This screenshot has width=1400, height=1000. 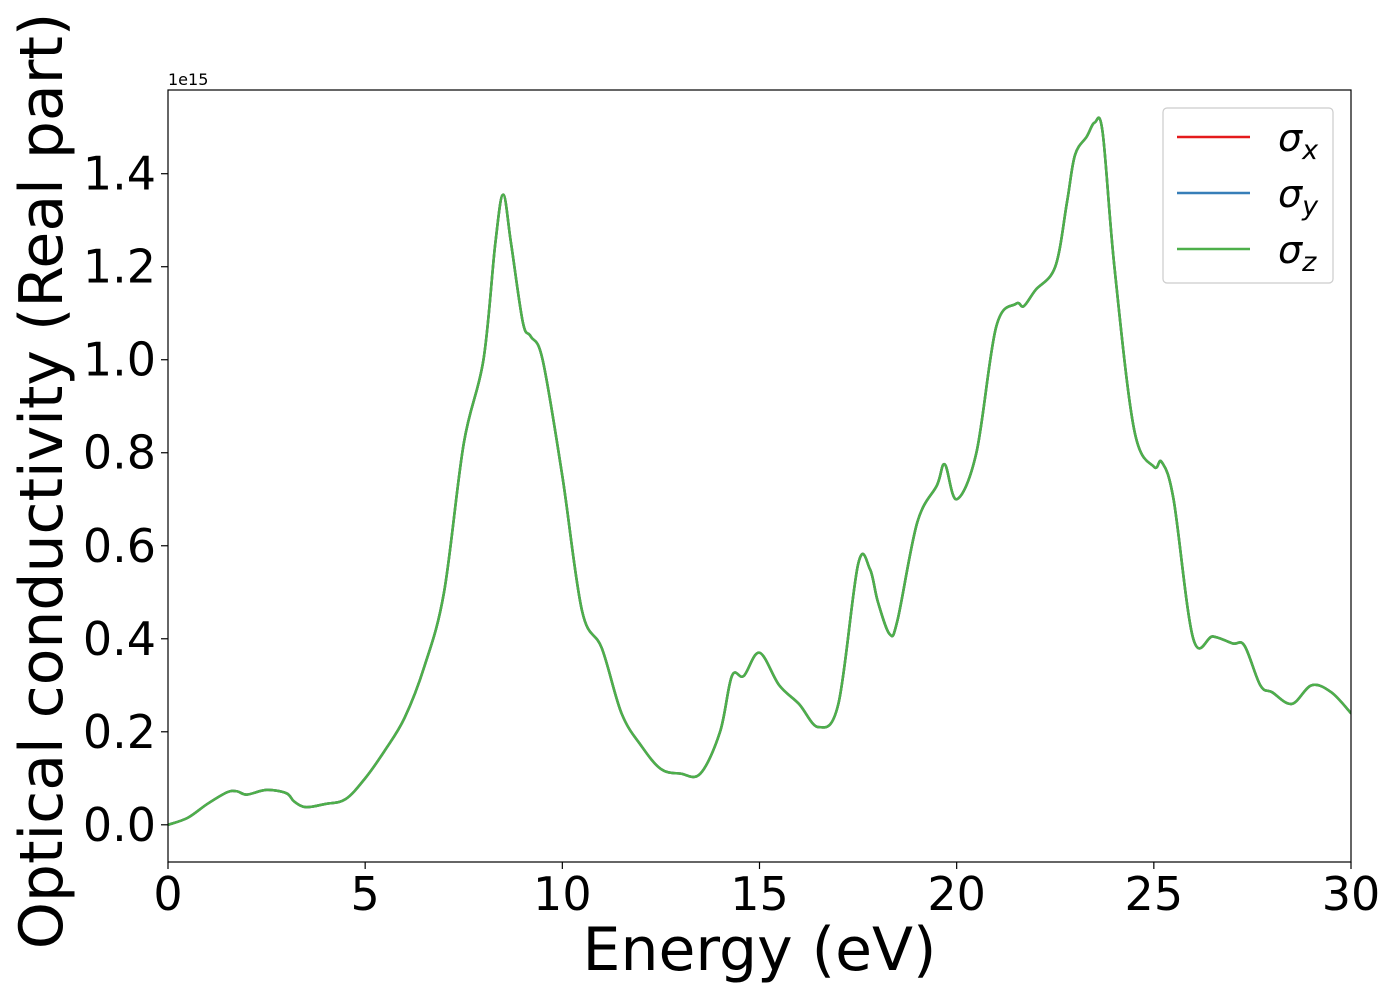 What do you see at coordinates (760, 950) in the screenshot?
I see `x-axis-label: Energy (eV)` at bounding box center [760, 950].